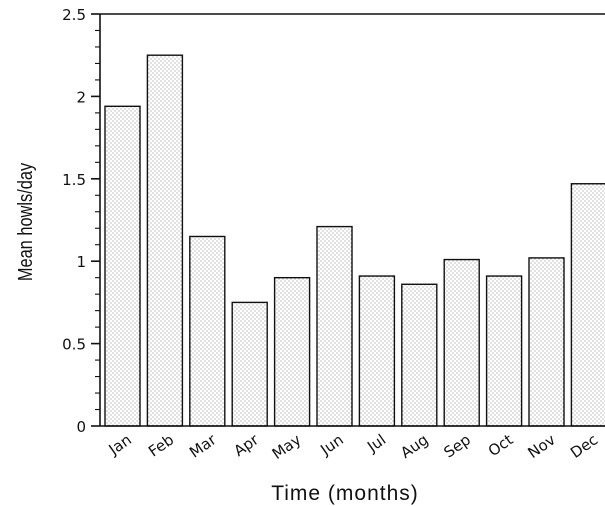  What do you see at coordinates (74, 15) in the screenshot?
I see `y-tick-label: 2.5` at bounding box center [74, 15].